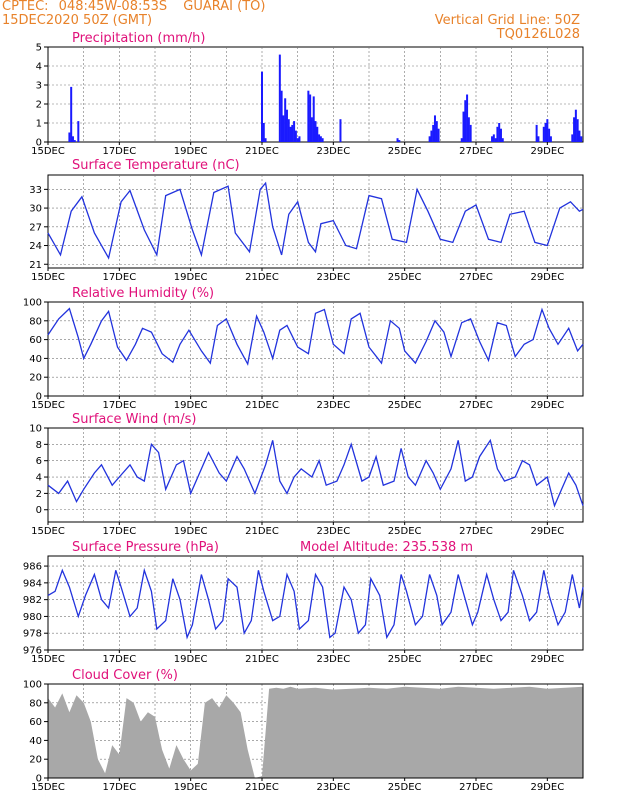 Image resolution: width=618 pixels, height=800 pixels. Describe the element at coordinates (125, 675) in the screenshot. I see `panel-title: Cloud Cover (%)` at that location.